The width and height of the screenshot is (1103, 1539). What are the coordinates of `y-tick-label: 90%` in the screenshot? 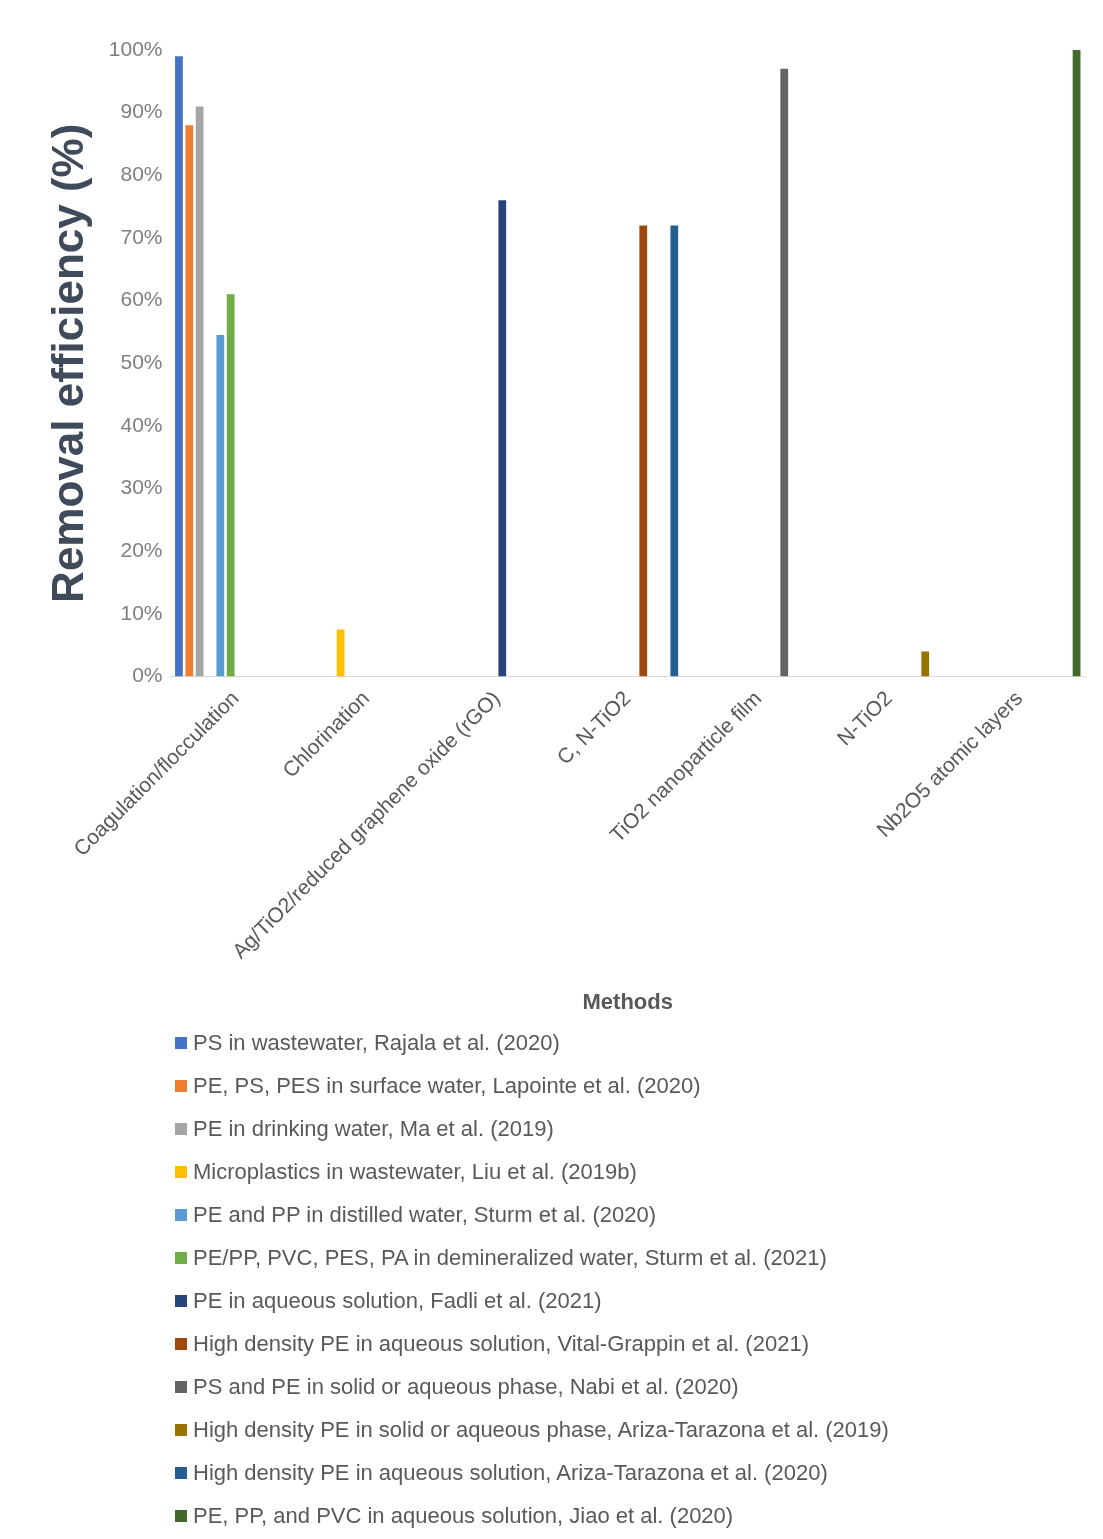 It's located at (141, 111).